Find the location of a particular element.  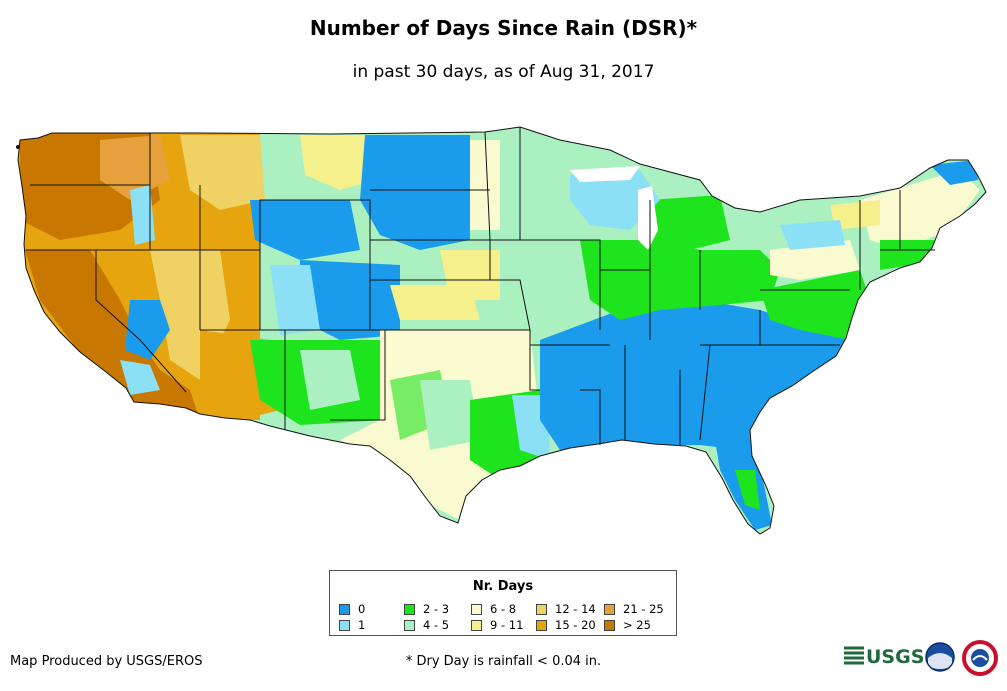

noaa-icon is located at coordinates (940, 657).